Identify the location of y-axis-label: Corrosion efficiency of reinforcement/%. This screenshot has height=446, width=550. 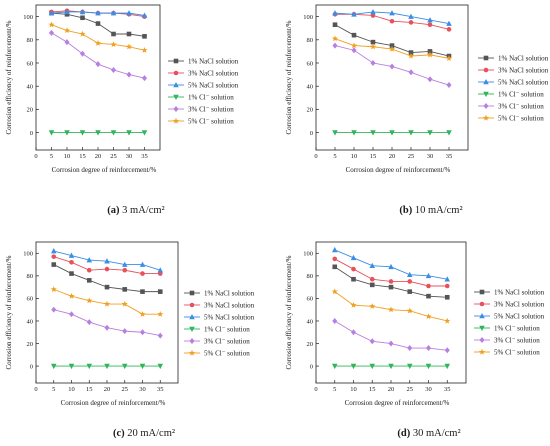
(289, 312).